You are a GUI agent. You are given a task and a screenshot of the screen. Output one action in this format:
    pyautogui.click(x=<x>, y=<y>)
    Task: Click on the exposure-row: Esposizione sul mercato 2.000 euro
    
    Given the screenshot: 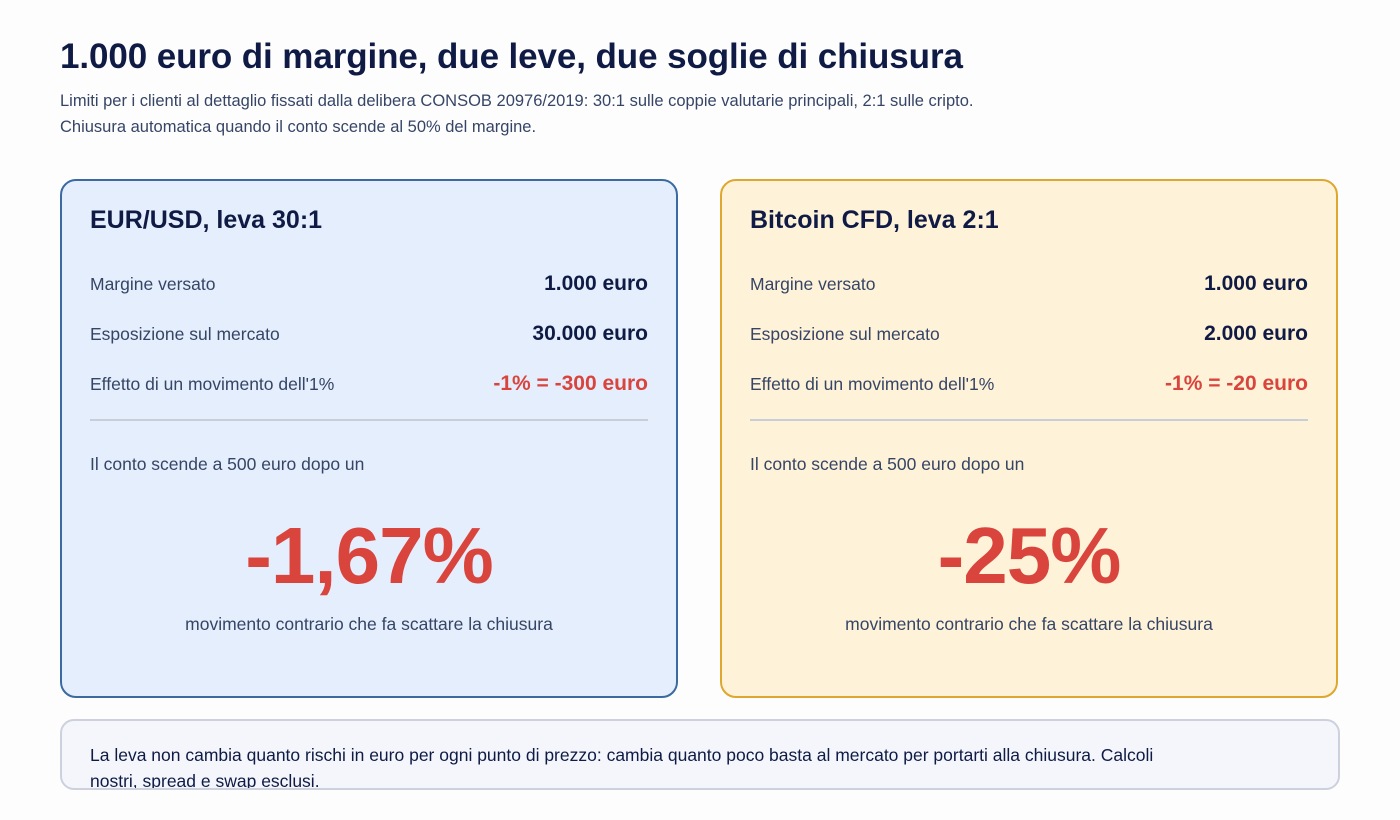 What is the action you would take?
    pyautogui.click(x=1029, y=334)
    